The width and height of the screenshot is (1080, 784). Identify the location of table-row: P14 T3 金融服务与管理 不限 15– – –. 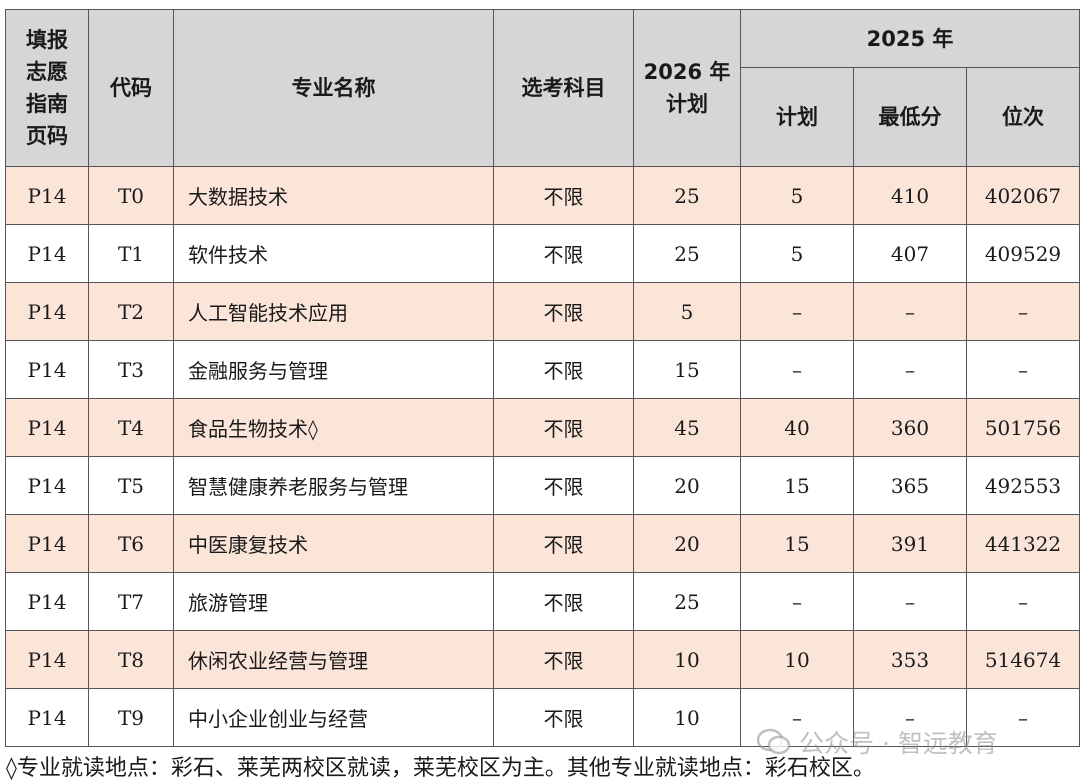
(542, 369).